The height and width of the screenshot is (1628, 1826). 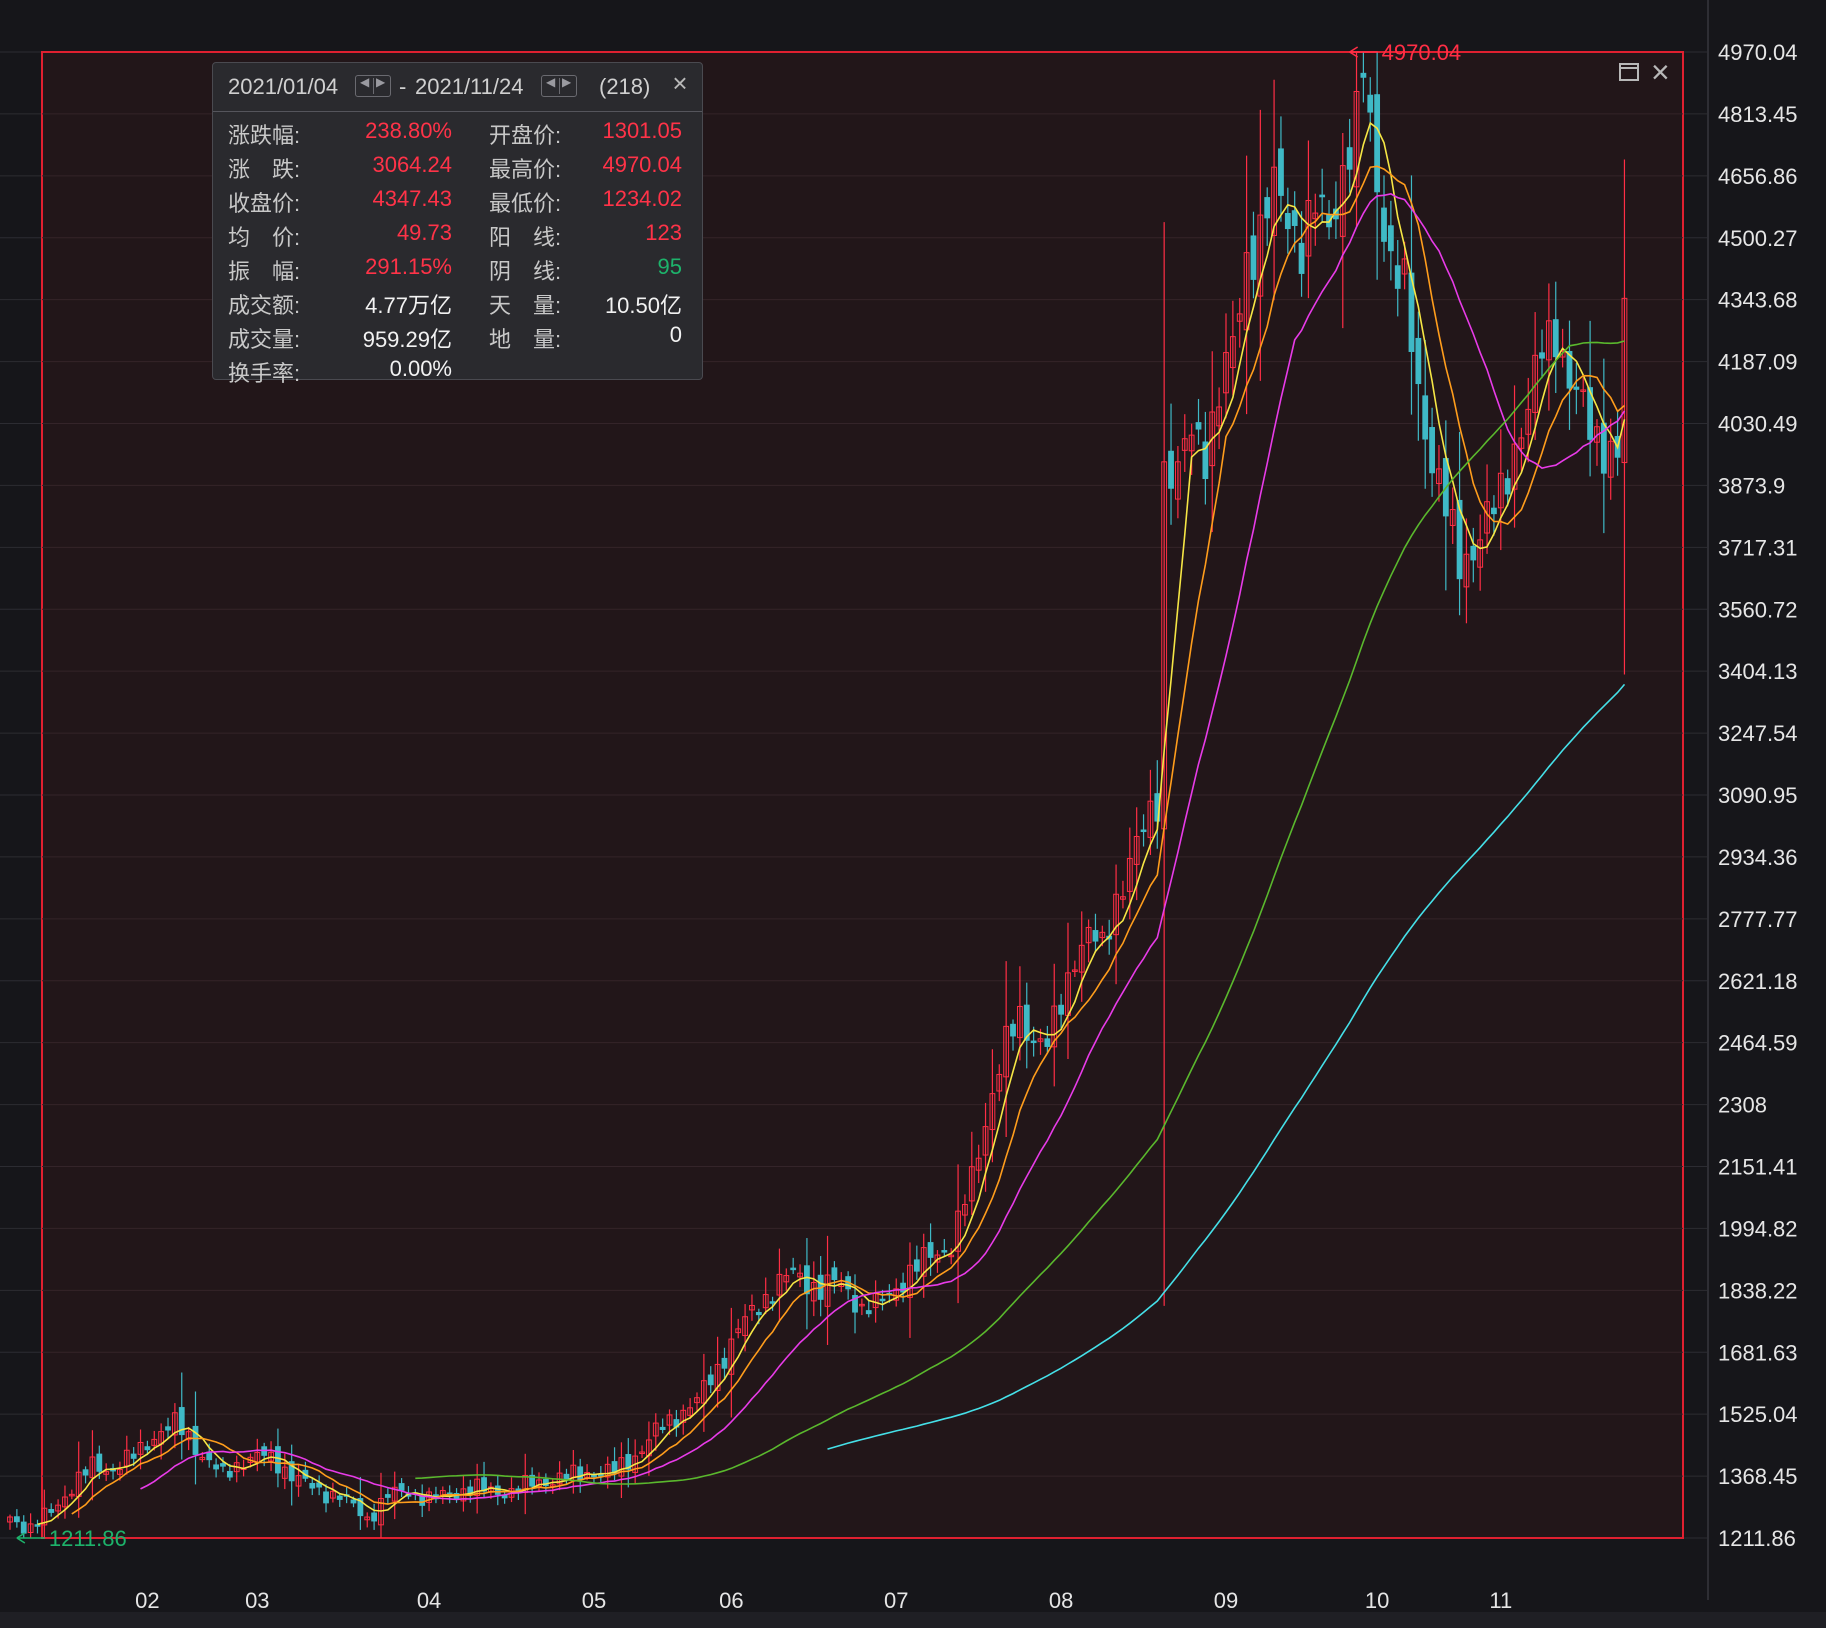 I want to click on y-tick-label: 4656.86, so click(x=1758, y=176).